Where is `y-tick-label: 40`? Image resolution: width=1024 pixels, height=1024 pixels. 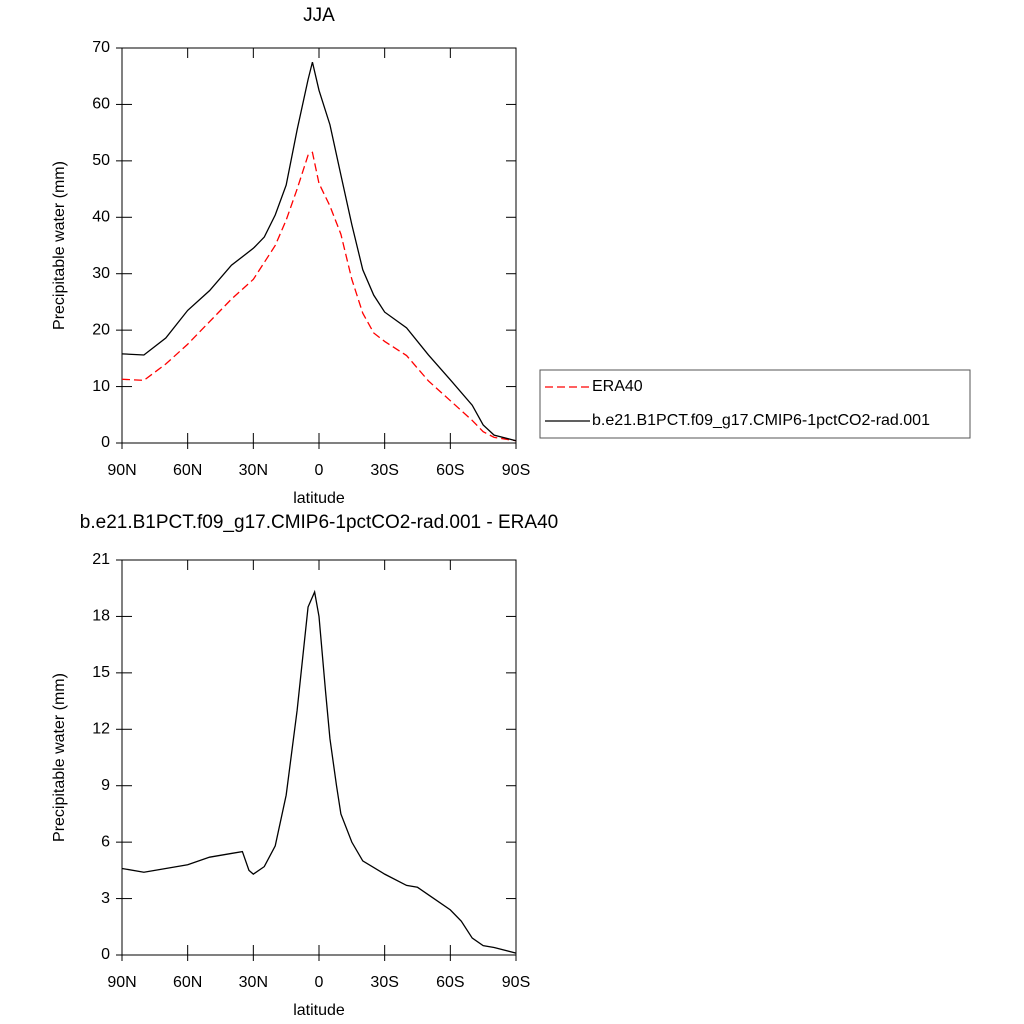
y-tick-label: 40 is located at coordinates (101, 217).